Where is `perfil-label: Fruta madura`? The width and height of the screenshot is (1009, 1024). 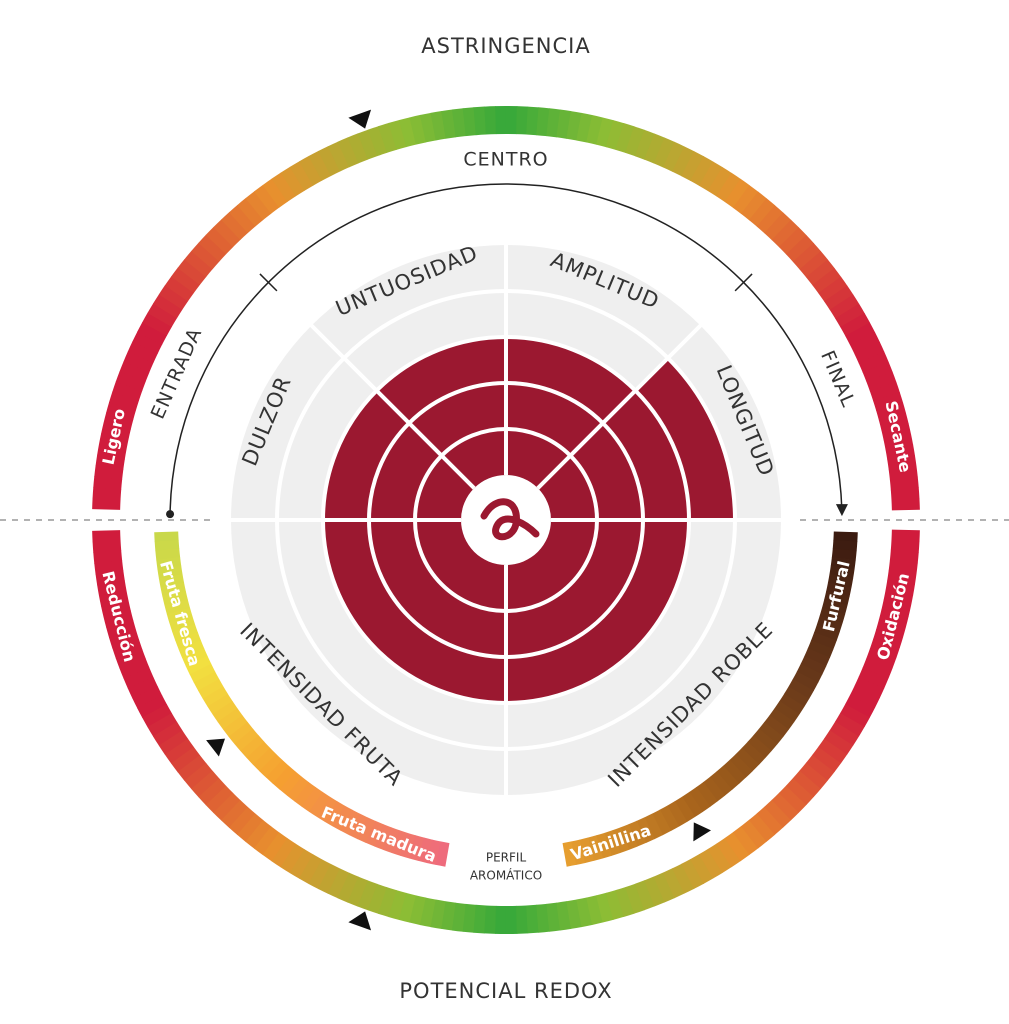
perfil-label: Fruta madura is located at coordinates (379, 834).